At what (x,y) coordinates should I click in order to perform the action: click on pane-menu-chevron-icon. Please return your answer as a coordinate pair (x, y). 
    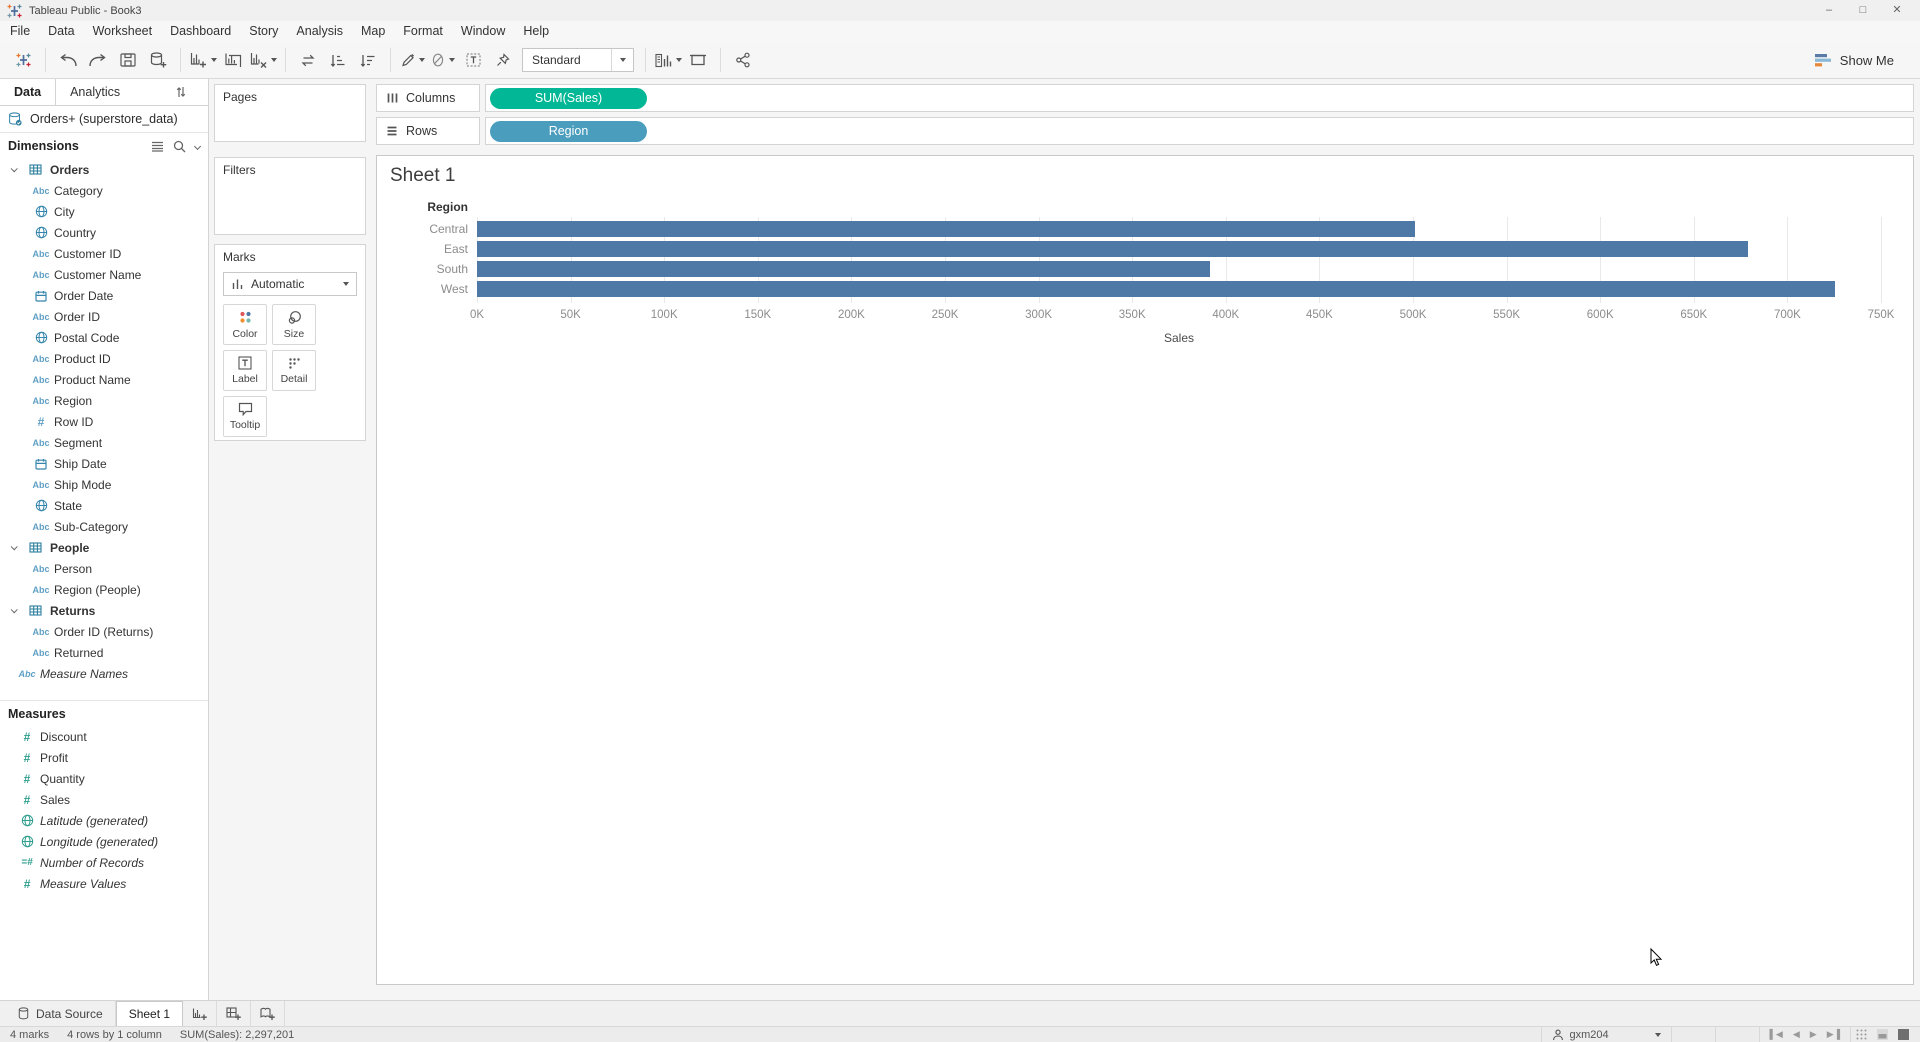
    Looking at the image, I should click on (197, 146).